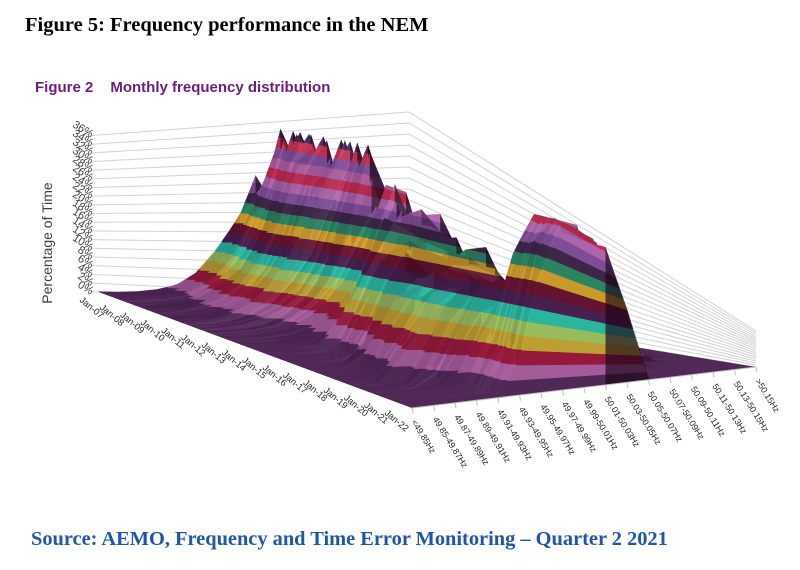 The width and height of the screenshot is (800, 570). Describe the element at coordinates (47, 243) in the screenshot. I see `svg-text: Percentage of Time` at that location.